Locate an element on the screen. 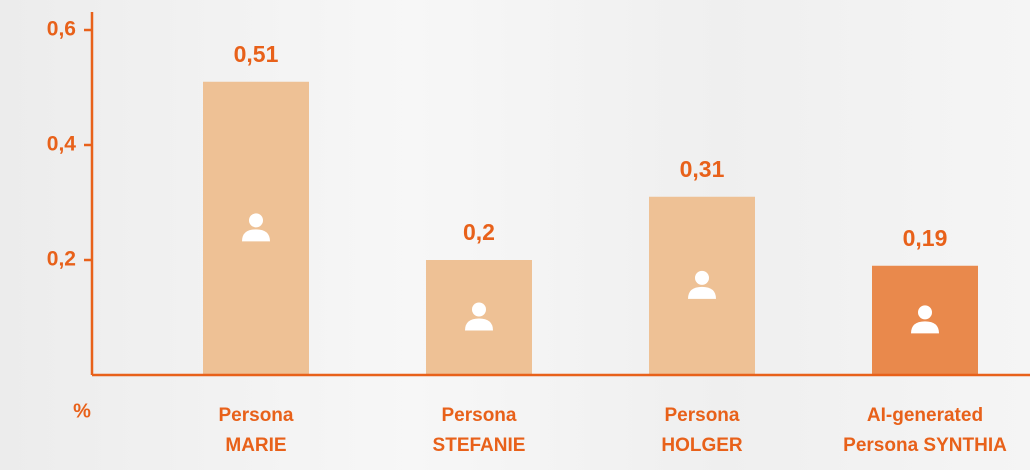  y-unit: % is located at coordinates (82, 411).